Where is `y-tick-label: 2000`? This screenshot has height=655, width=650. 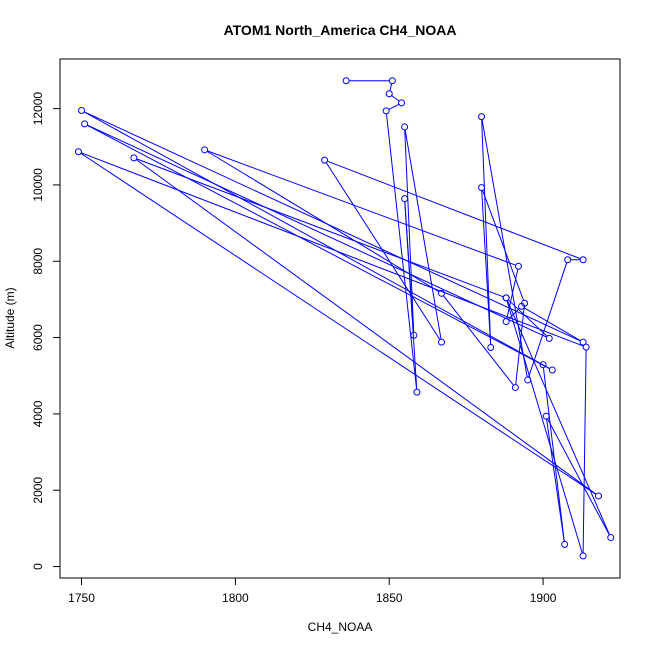 y-tick-label: 2000 is located at coordinates (38, 490).